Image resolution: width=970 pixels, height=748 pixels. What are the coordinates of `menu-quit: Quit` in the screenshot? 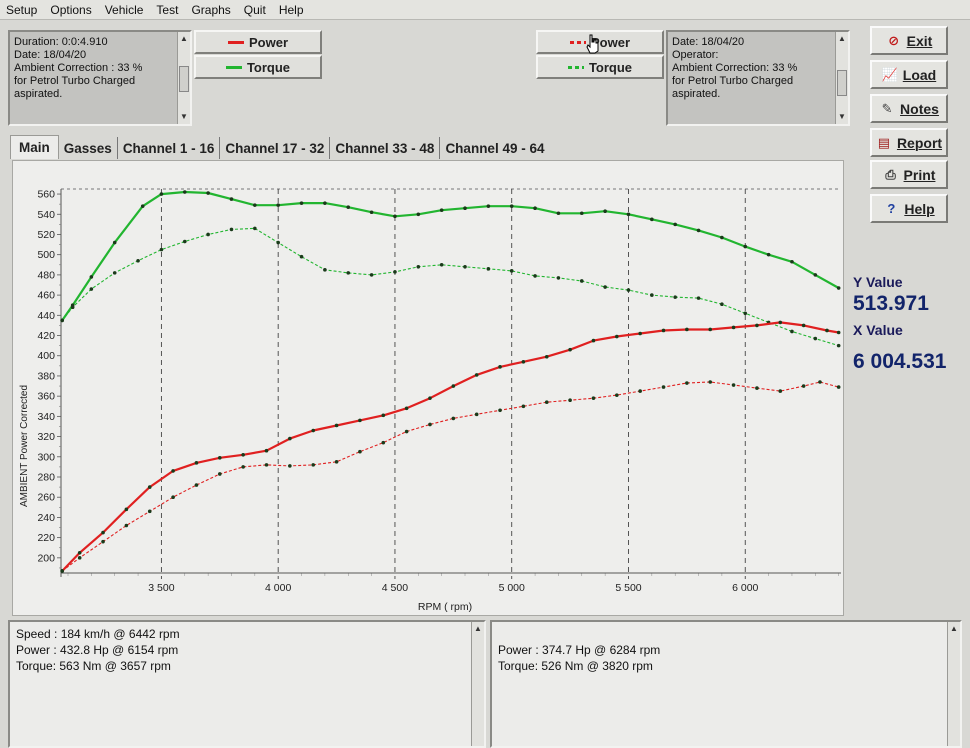 It's located at (254, 9).